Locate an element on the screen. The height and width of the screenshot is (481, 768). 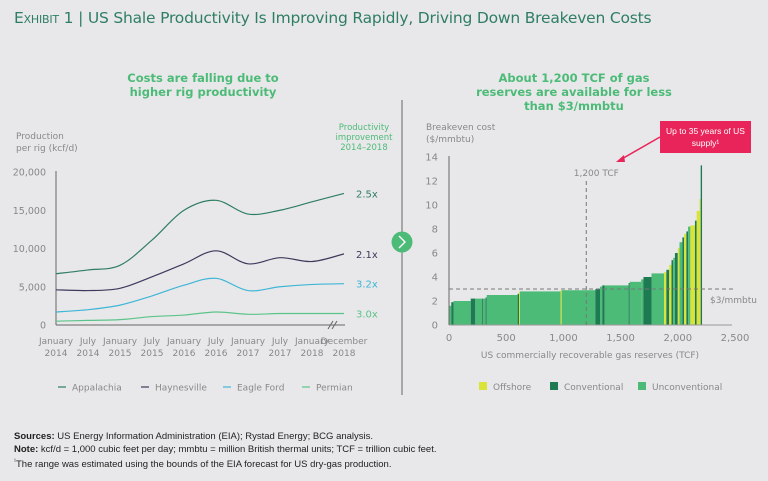
right-ytick-label: 2 is located at coordinates (435, 302).